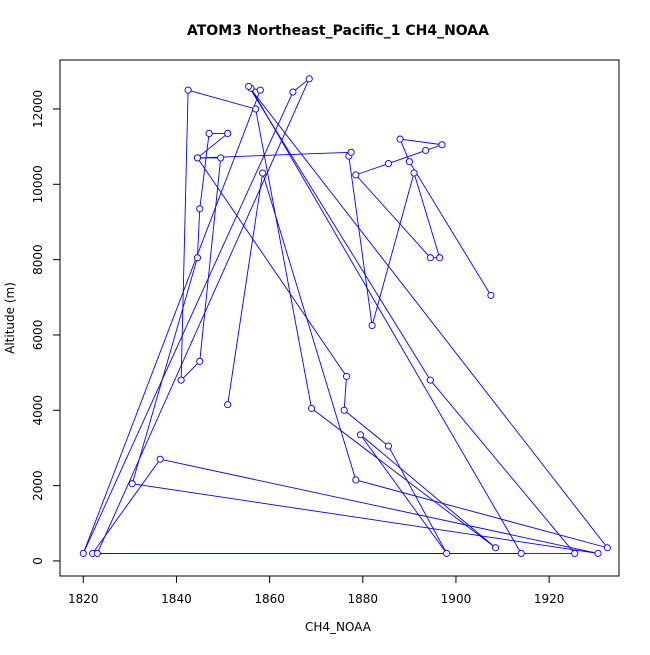 This screenshot has height=655, width=650. Describe the element at coordinates (363, 599) in the screenshot. I see `x-tick-label: 1880` at that location.